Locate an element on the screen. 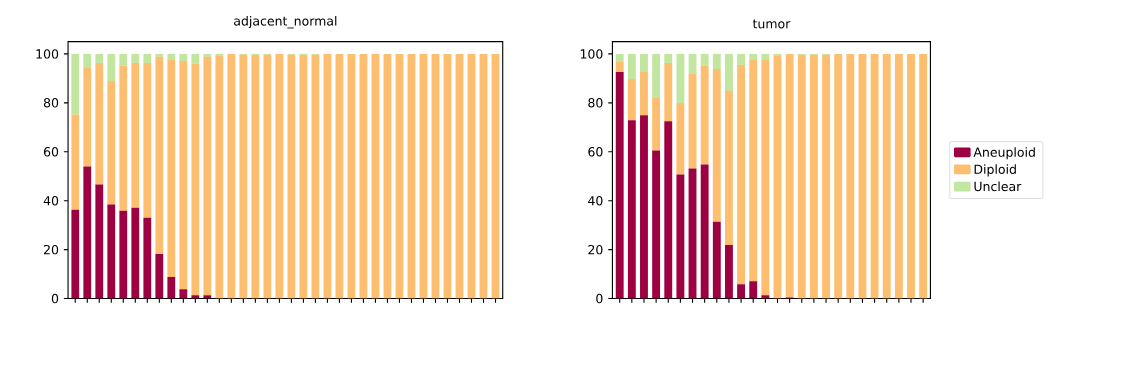  y-tick-label: 60 is located at coordinates (51, 152).